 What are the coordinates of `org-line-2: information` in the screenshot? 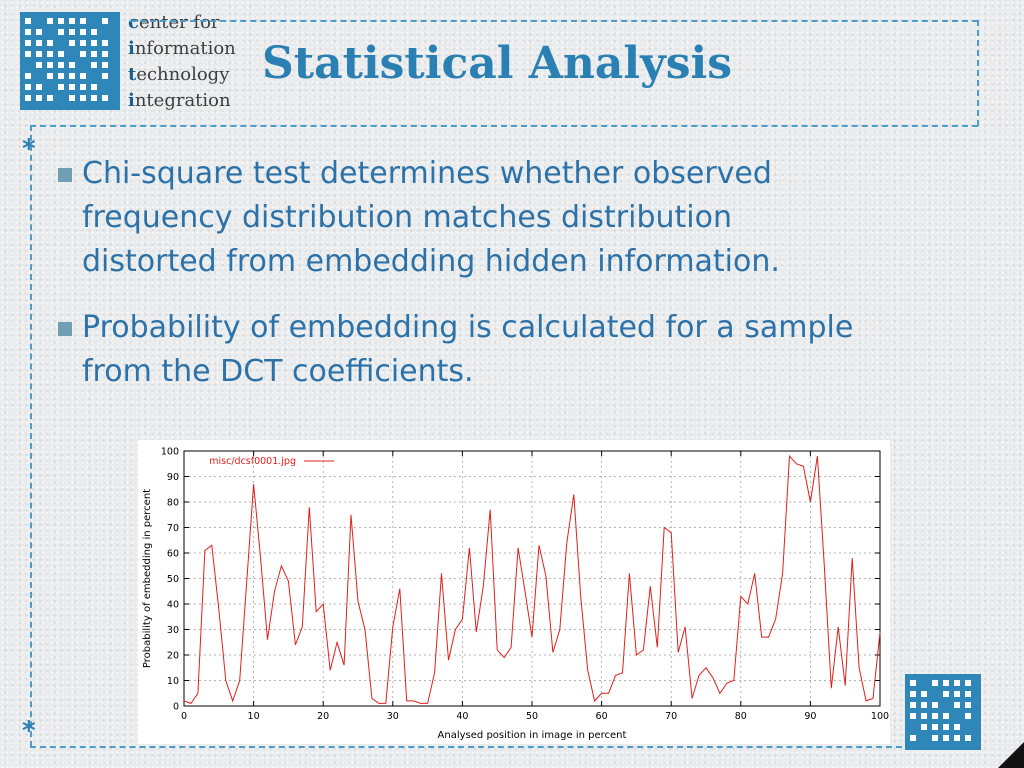 It's located at (182, 48).